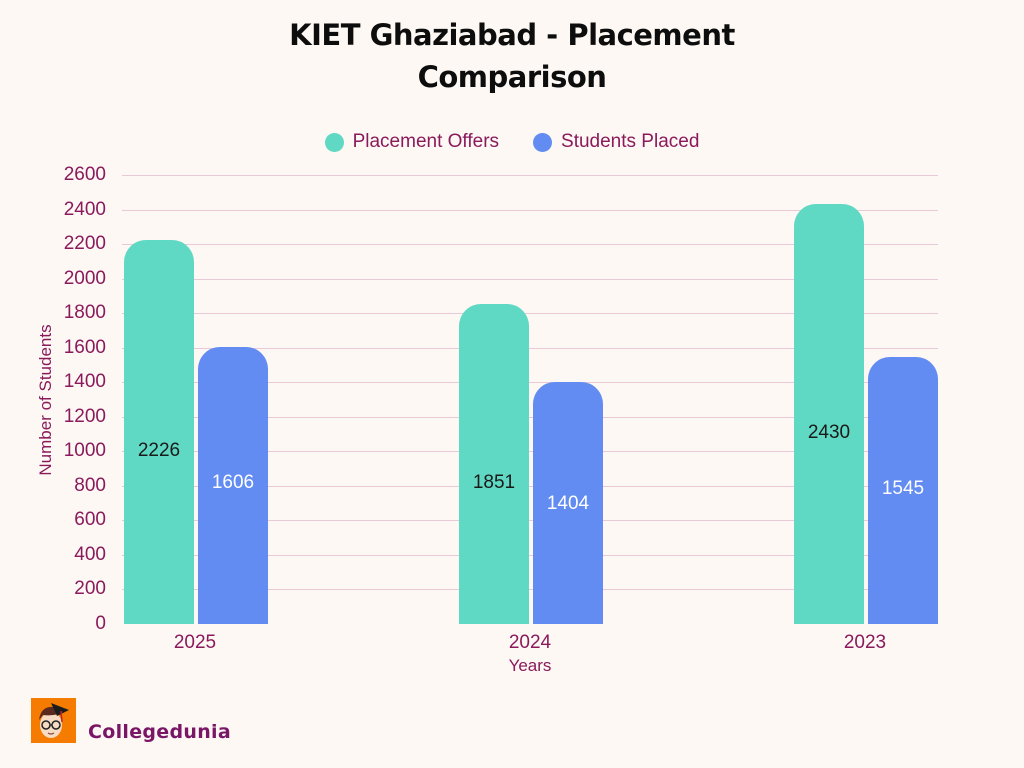  Describe the element at coordinates (159, 731) in the screenshot. I see `brand-name: Collegedunia` at that location.